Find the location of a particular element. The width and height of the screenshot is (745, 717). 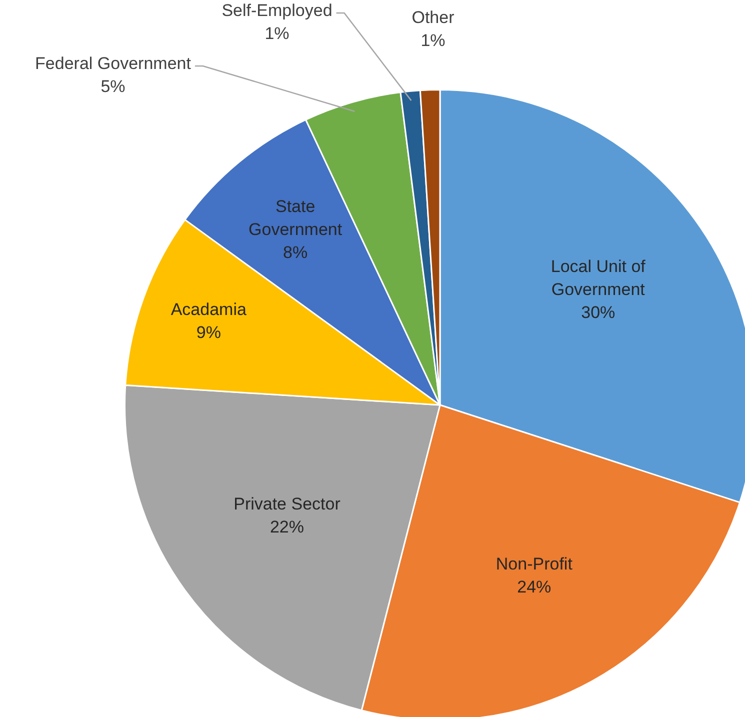

data-label: 22% is located at coordinates (287, 526).